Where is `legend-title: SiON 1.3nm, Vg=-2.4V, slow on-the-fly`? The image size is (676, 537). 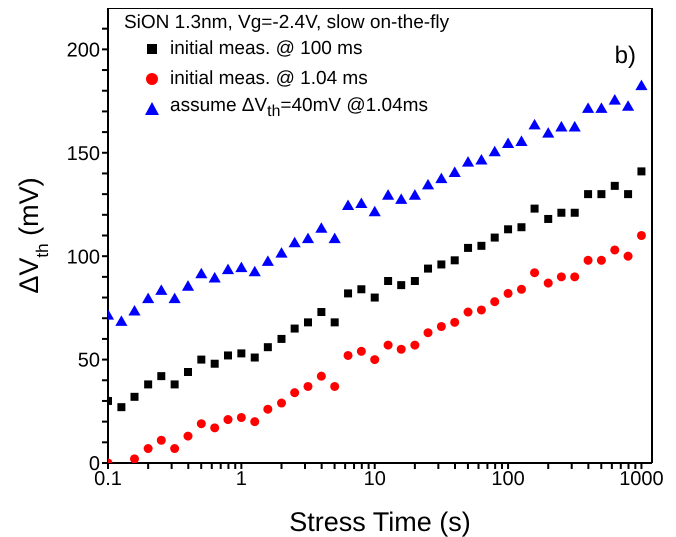
legend-title: SiON 1.3nm, Vg=-2.4V, slow on-the-fly is located at coordinates (287, 23).